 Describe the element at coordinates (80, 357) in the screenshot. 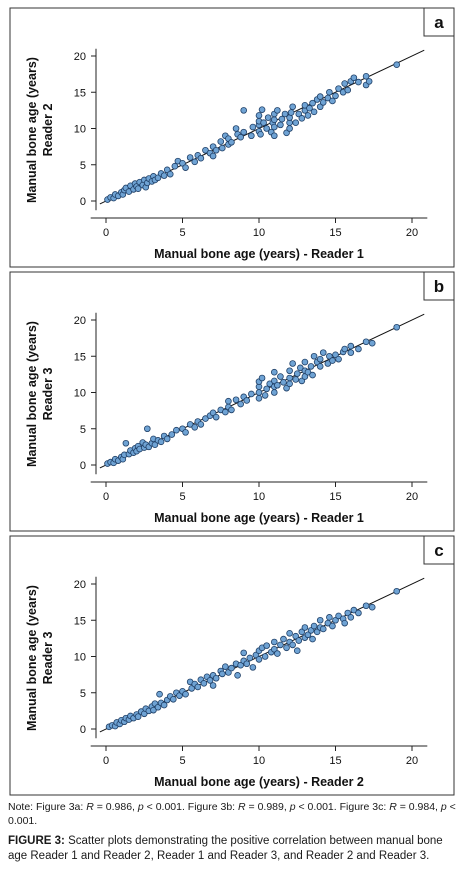

I see `y-tick-label: 15` at that location.